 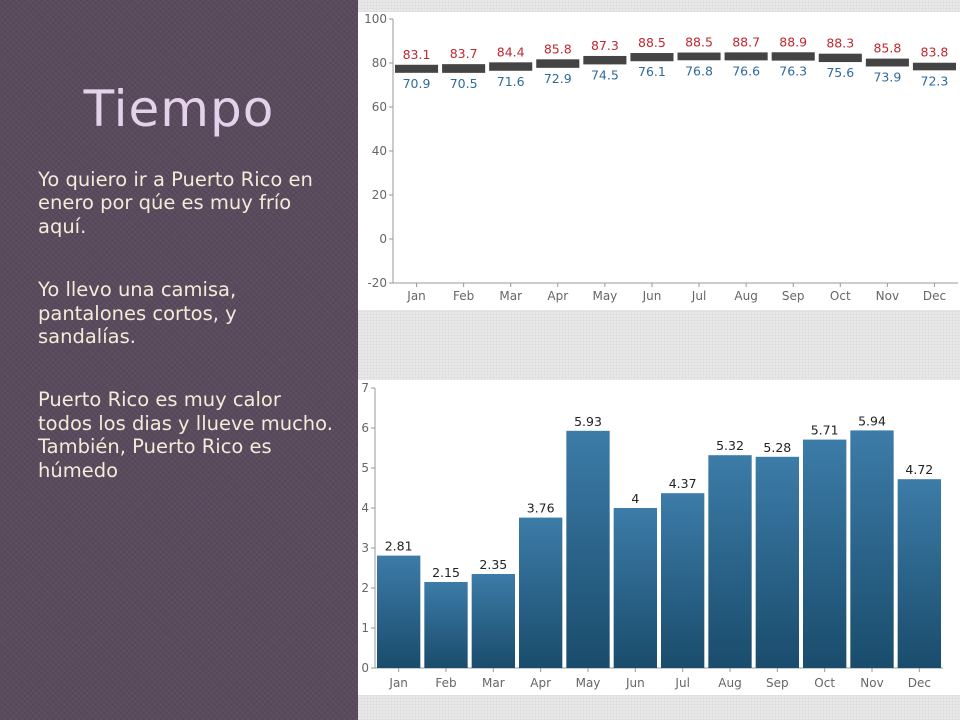 I want to click on rainfall-value-label: 2.81, so click(x=399, y=546).